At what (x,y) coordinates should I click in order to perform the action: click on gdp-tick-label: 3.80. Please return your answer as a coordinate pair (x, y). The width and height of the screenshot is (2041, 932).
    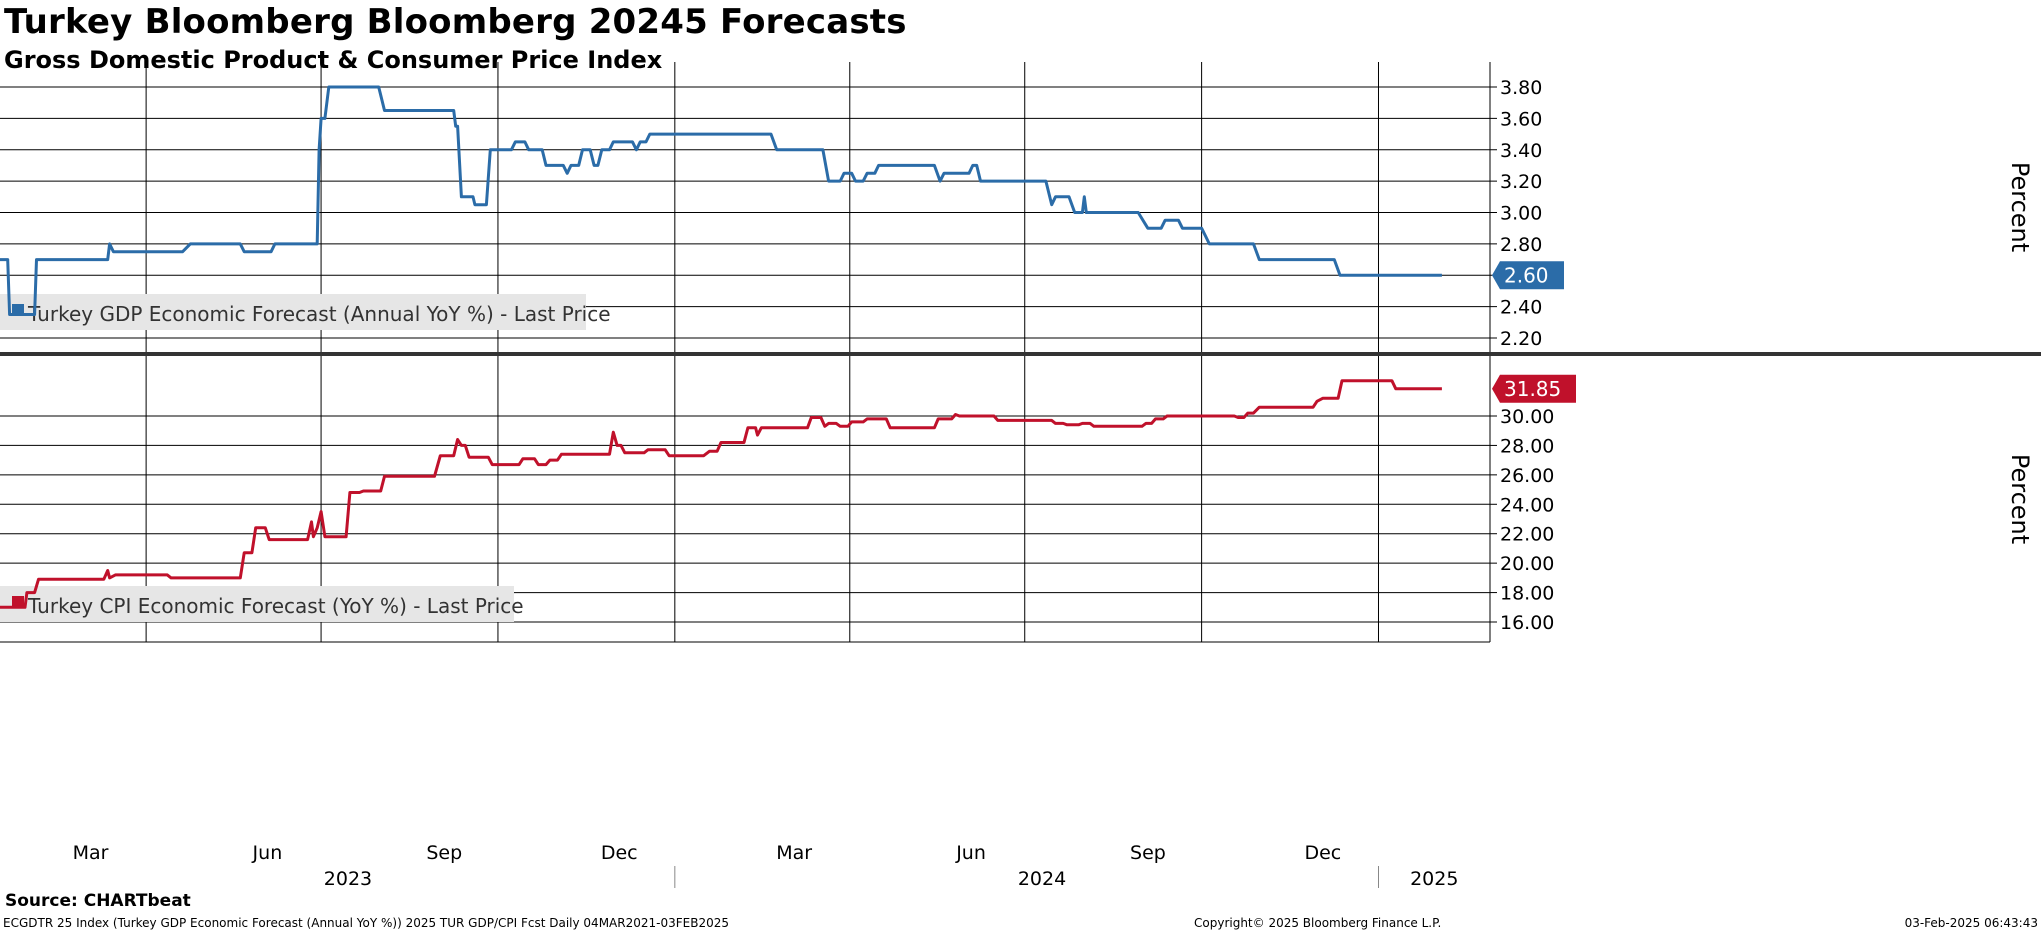
    Looking at the image, I should click on (1521, 88).